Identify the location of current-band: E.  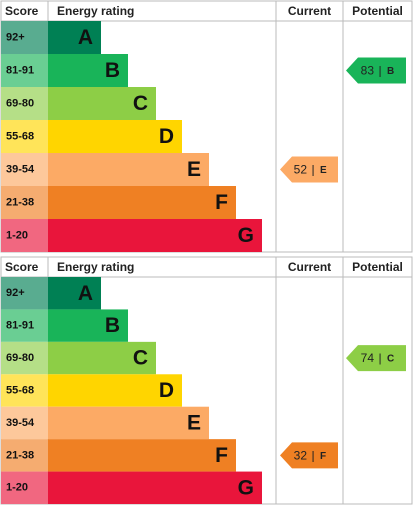
(323, 170).